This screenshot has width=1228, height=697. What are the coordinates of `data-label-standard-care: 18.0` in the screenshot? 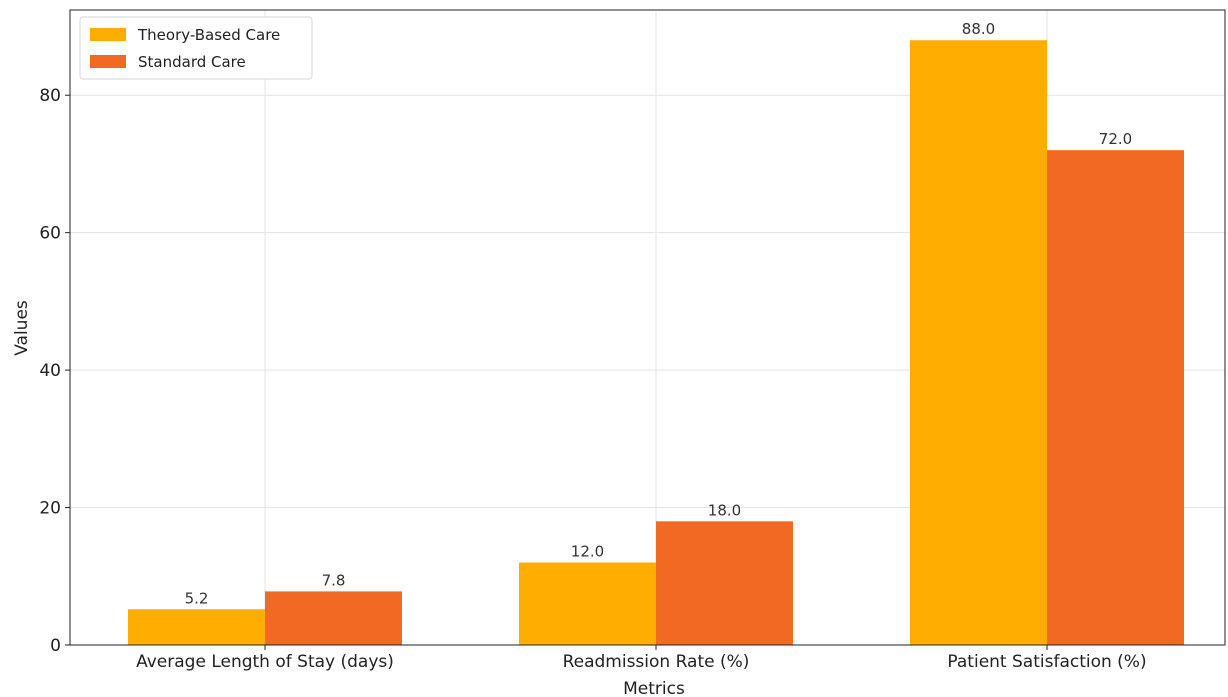 It's located at (724, 510).